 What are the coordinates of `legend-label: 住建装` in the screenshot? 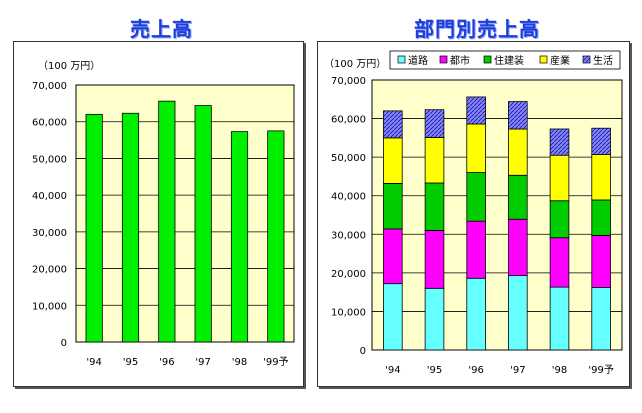 It's located at (509, 60).